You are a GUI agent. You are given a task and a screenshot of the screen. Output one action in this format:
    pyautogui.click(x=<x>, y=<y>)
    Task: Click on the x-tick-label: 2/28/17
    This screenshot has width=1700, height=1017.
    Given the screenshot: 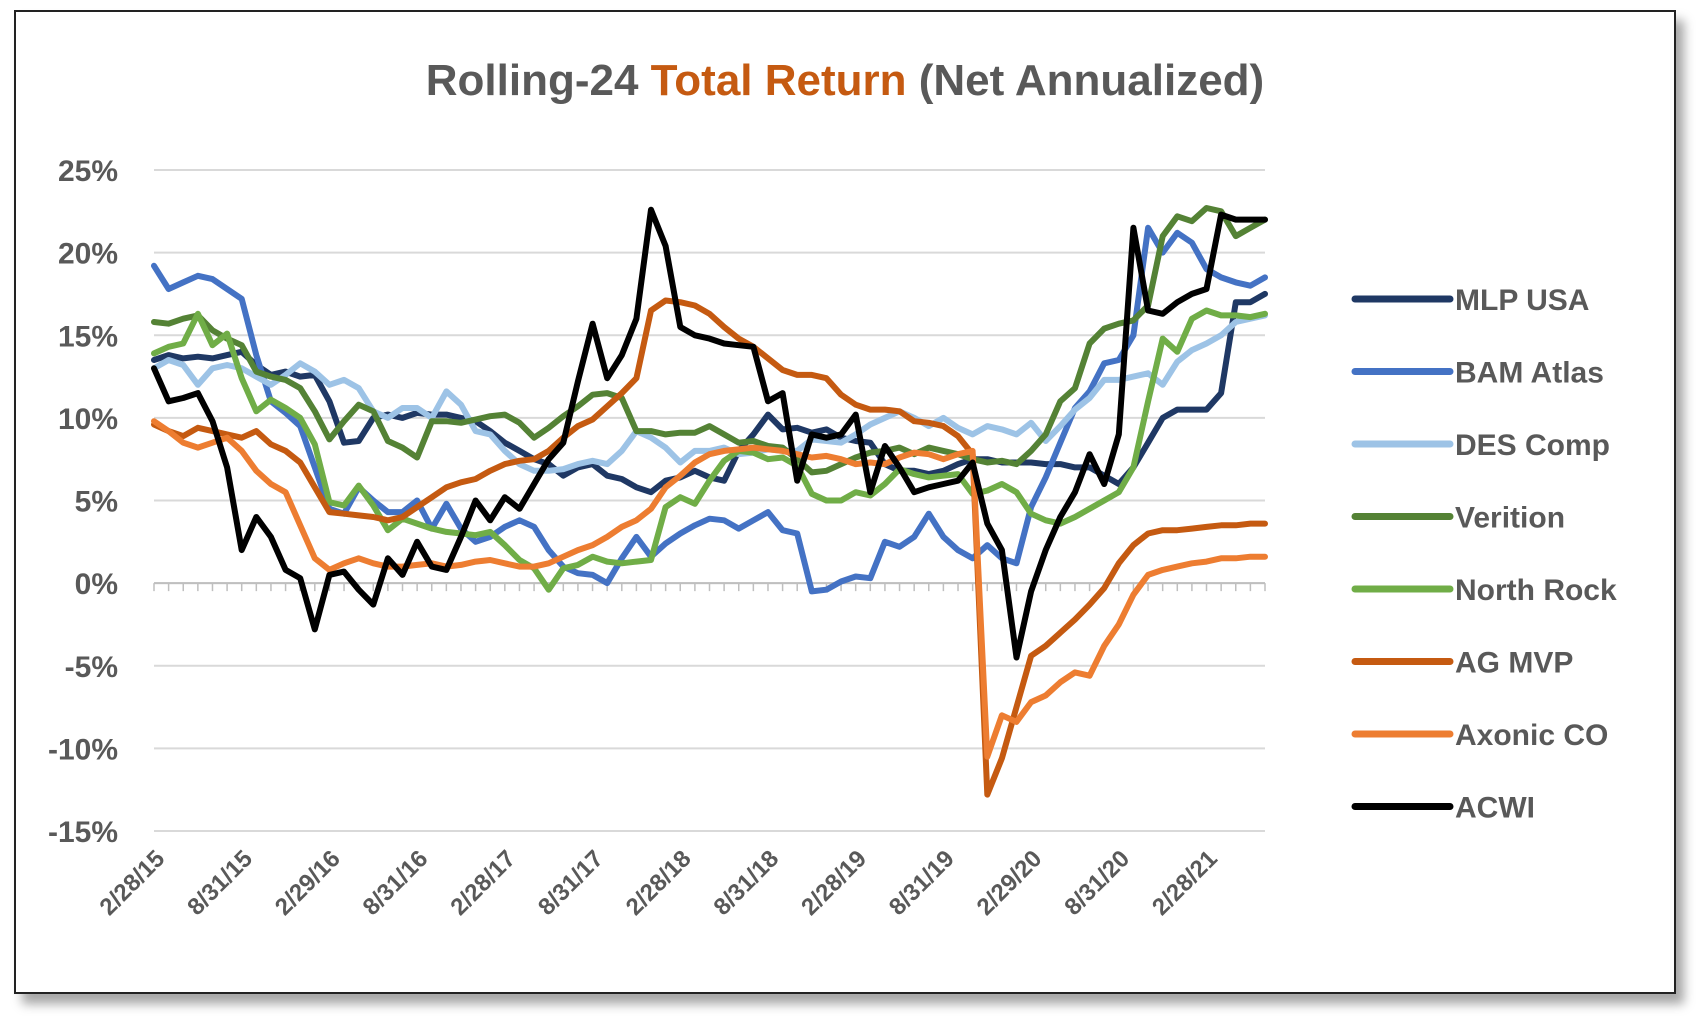 What is the action you would take?
    pyautogui.click(x=483, y=883)
    